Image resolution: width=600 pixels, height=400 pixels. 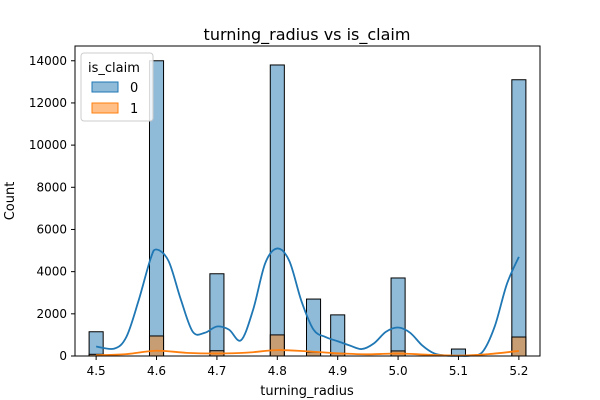 I want to click on y-axis: 0 2000 4000 6000 8000 10000 12000 14000, so click(x=52, y=208).